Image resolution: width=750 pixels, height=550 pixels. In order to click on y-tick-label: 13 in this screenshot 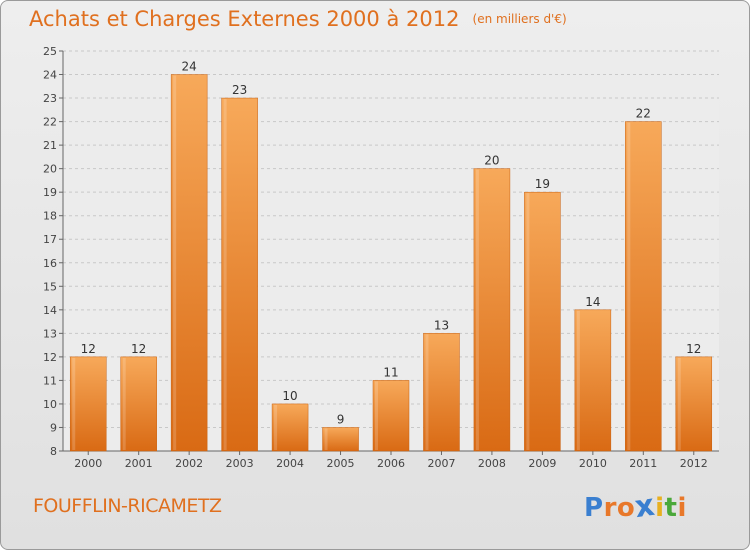, I will do `click(50, 333)`.